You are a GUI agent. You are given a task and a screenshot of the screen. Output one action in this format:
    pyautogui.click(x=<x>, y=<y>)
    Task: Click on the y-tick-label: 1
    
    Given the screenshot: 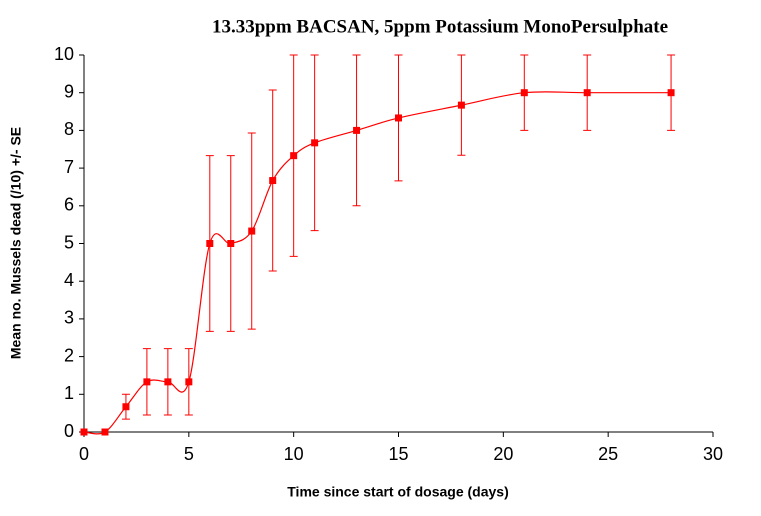 What is the action you would take?
    pyautogui.click(x=69, y=393)
    